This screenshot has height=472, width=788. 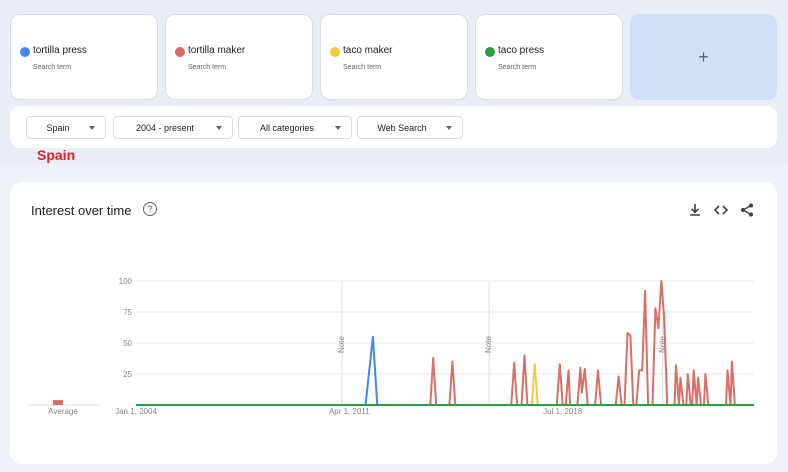 I want to click on x-tick-label: Apr 1, 2011, so click(x=349, y=411).